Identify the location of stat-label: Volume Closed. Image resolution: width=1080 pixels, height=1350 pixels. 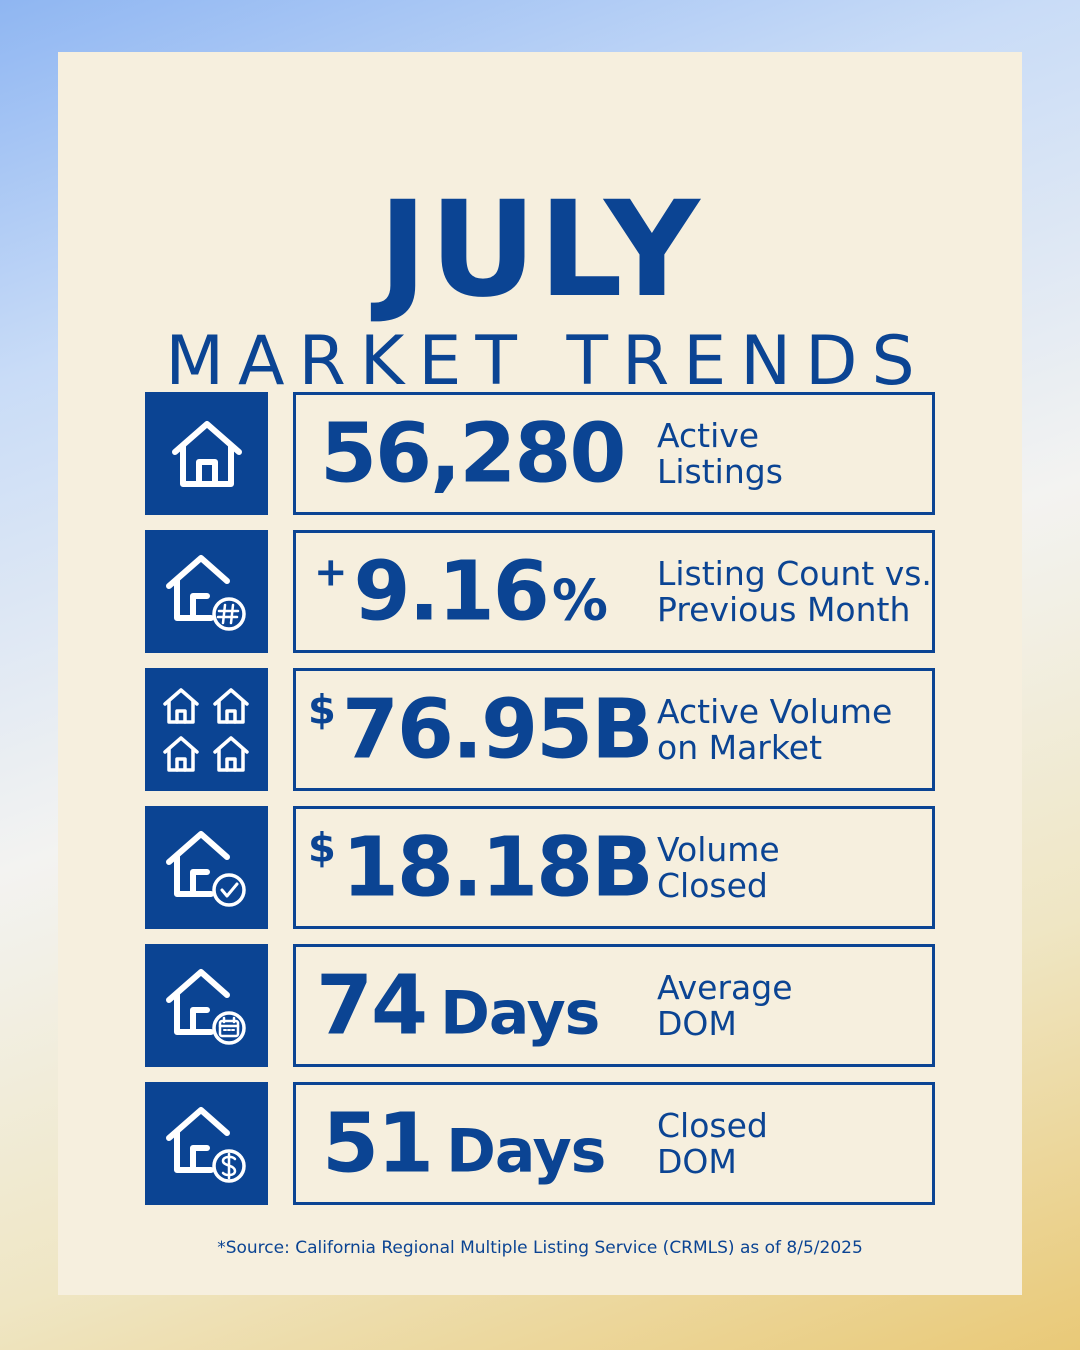
(718, 867).